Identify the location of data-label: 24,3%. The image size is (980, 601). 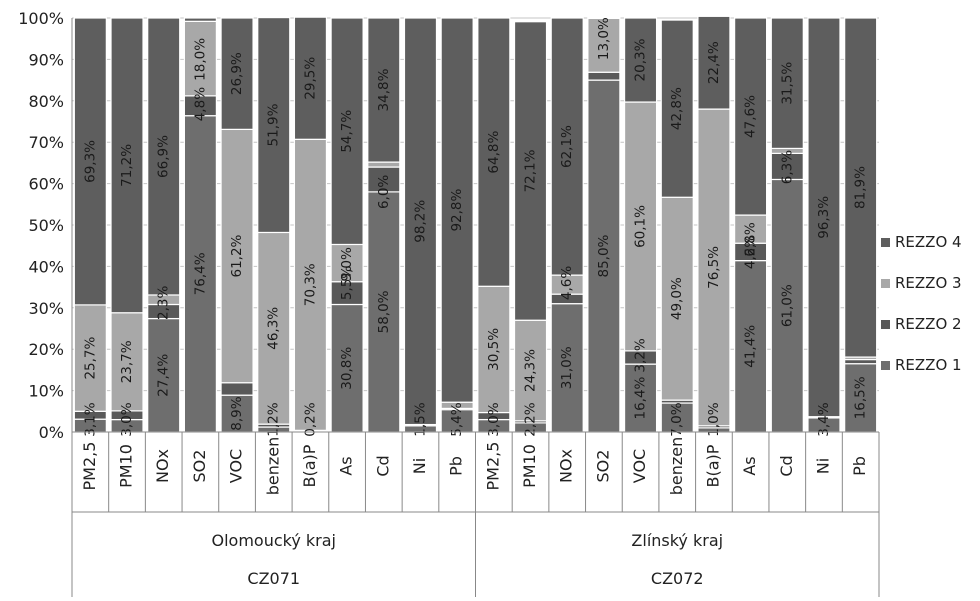
(531, 370).